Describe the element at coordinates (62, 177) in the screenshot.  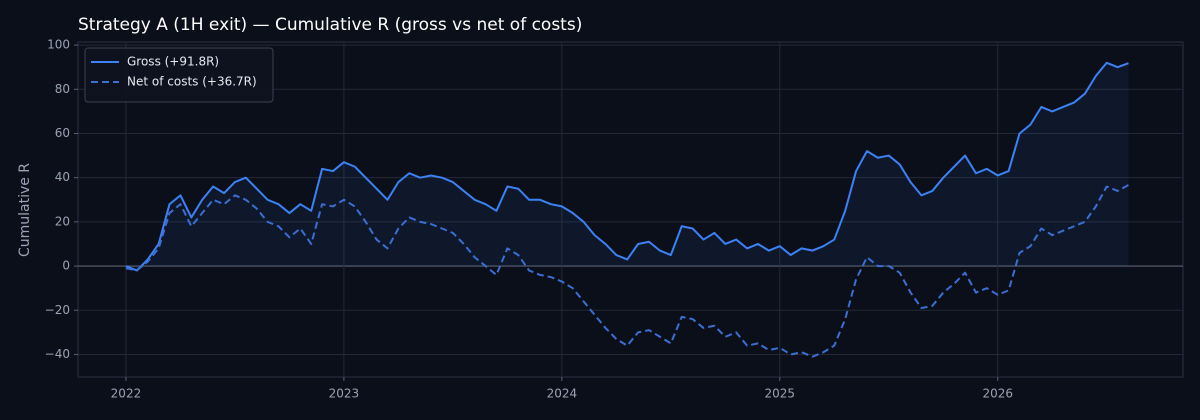
I see `y-tick-label: 40` at that location.